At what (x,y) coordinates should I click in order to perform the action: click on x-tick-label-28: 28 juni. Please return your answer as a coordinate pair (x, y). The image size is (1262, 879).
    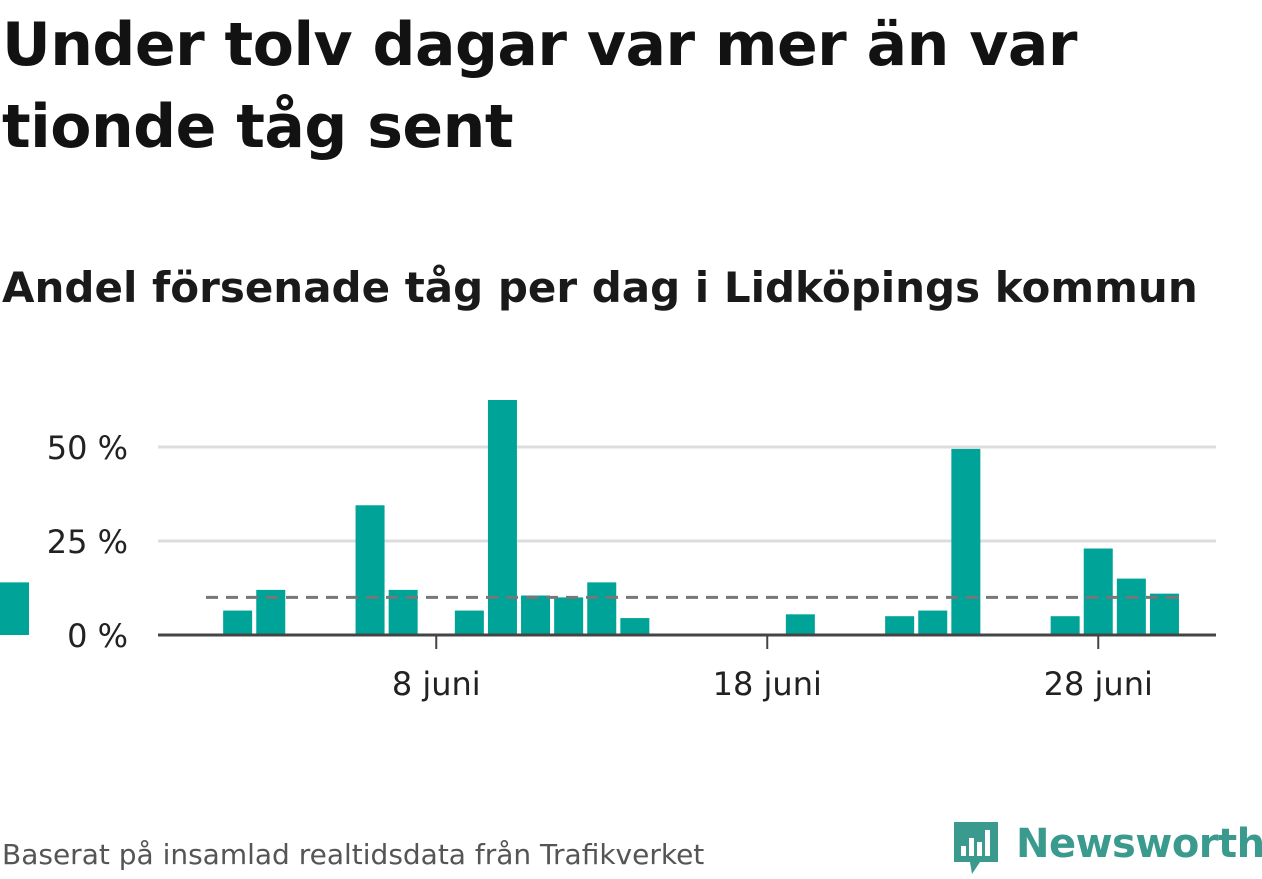
    Looking at the image, I should click on (1098, 684).